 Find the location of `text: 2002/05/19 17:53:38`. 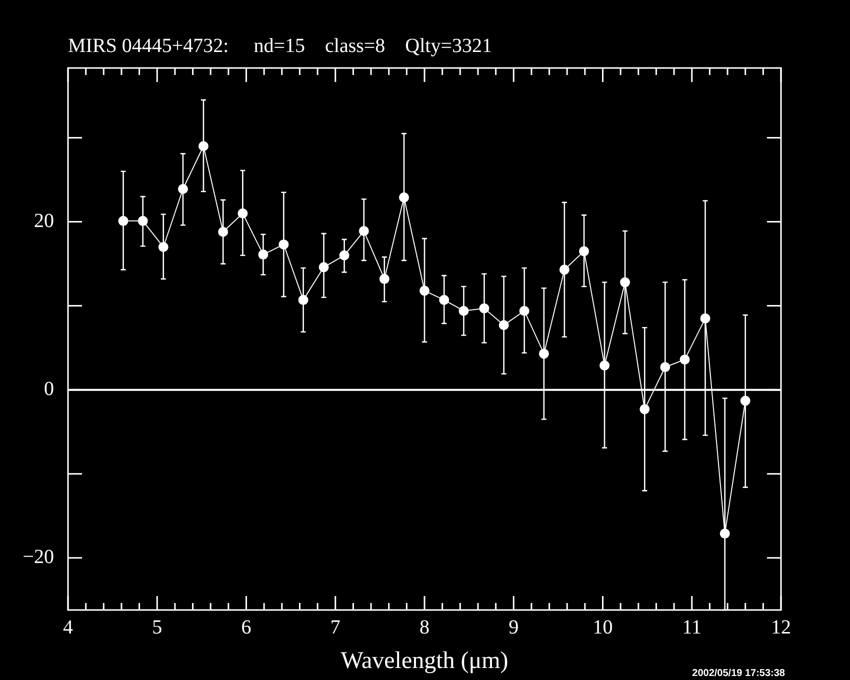

text: 2002/05/19 17:53:38 is located at coordinates (739, 673).